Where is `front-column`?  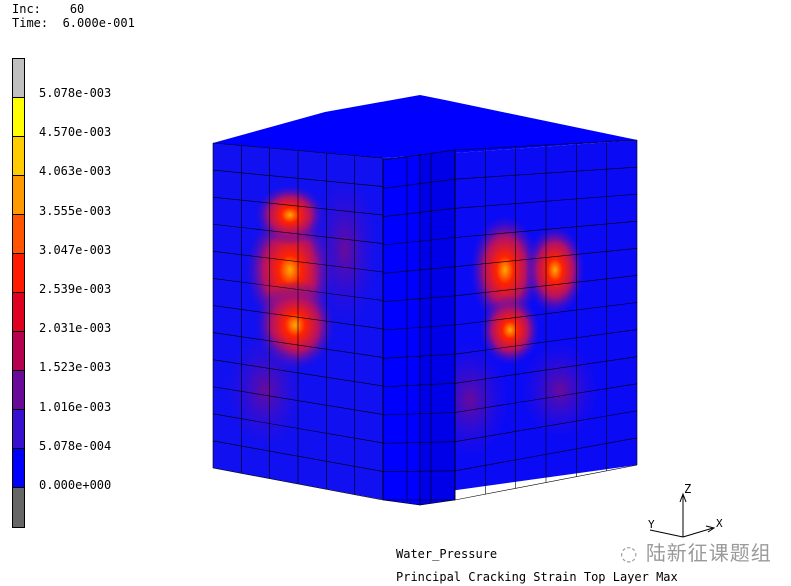 front-column is located at coordinates (401, 330).